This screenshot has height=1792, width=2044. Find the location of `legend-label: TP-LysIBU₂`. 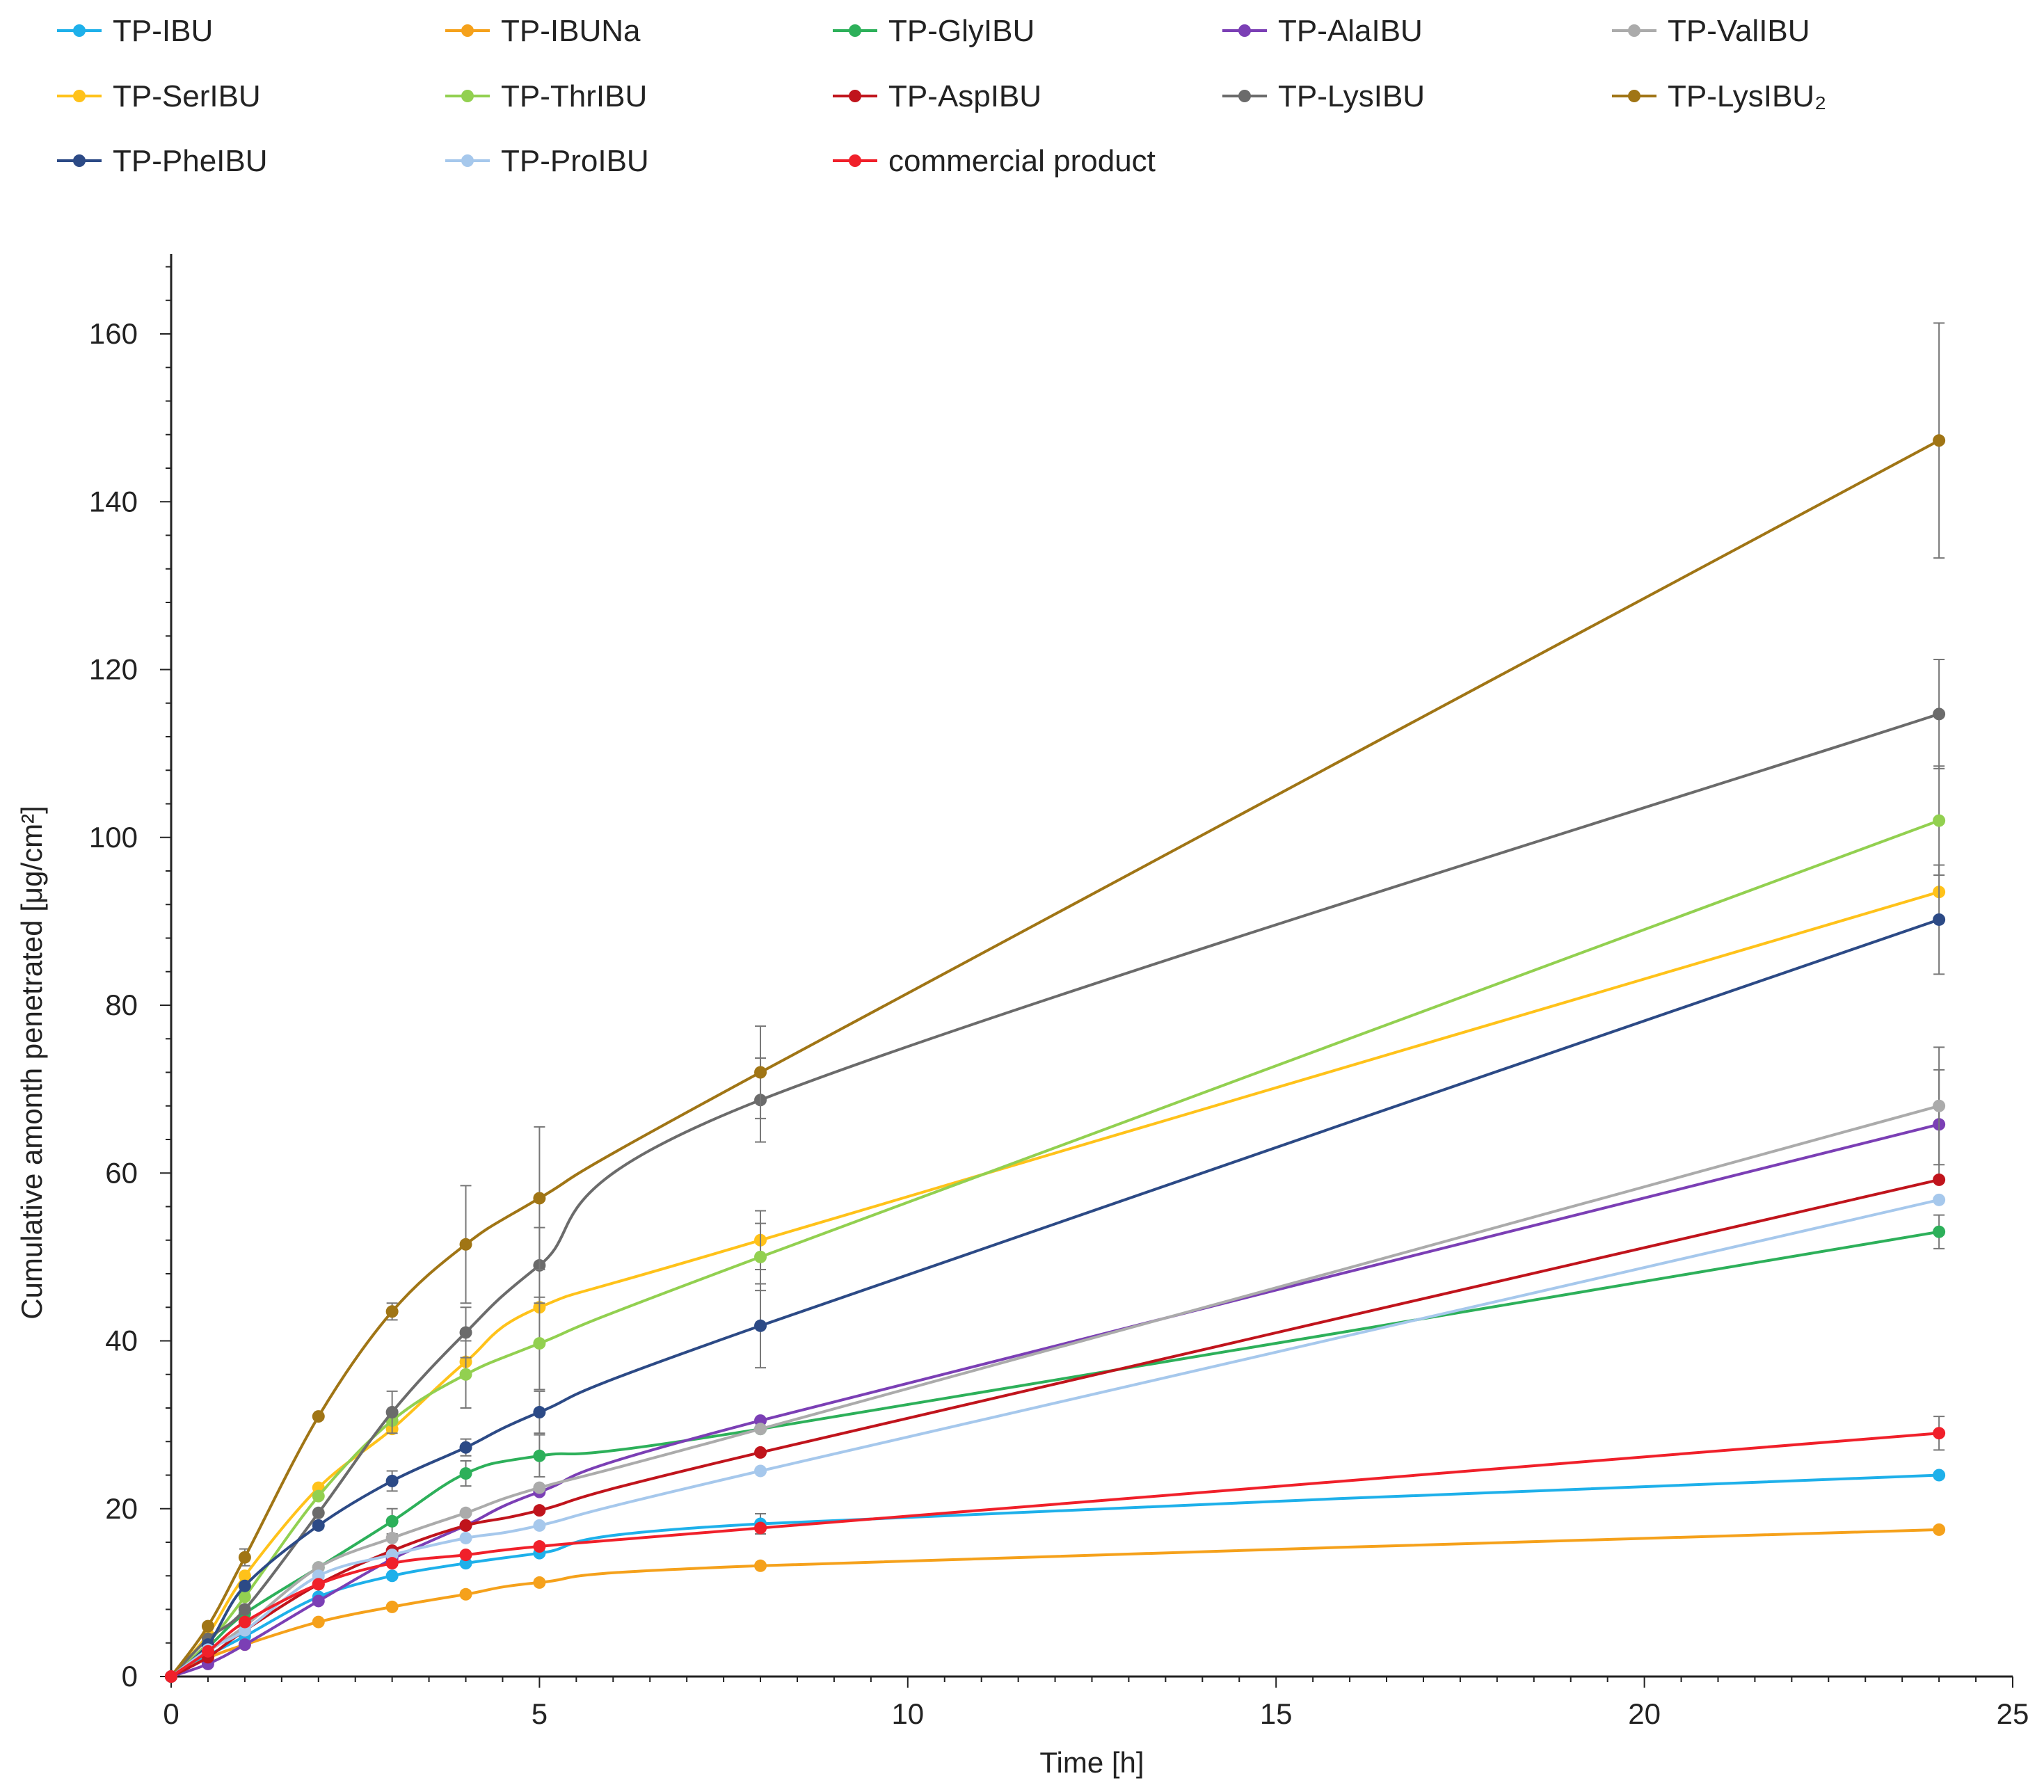

legend-label: TP-LysIBU₂ is located at coordinates (1747, 96).